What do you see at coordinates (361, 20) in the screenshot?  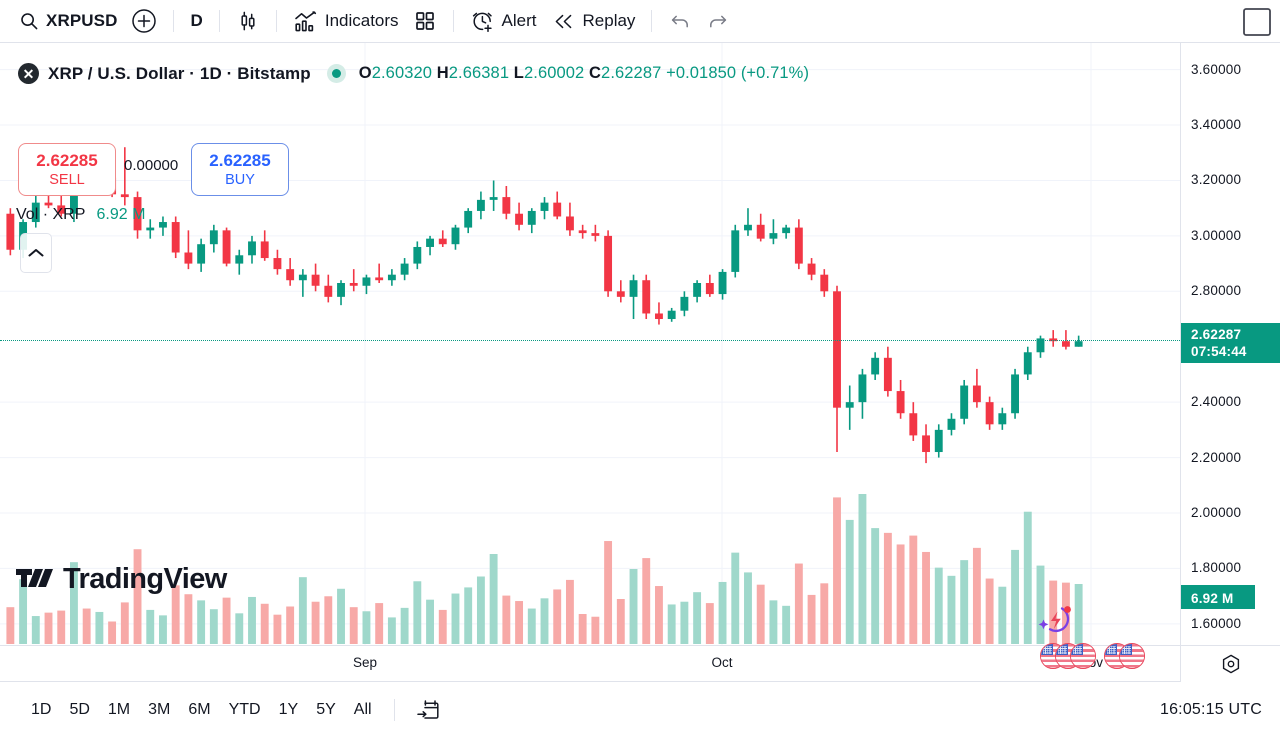 I see `indicators-label: Indicators` at bounding box center [361, 20].